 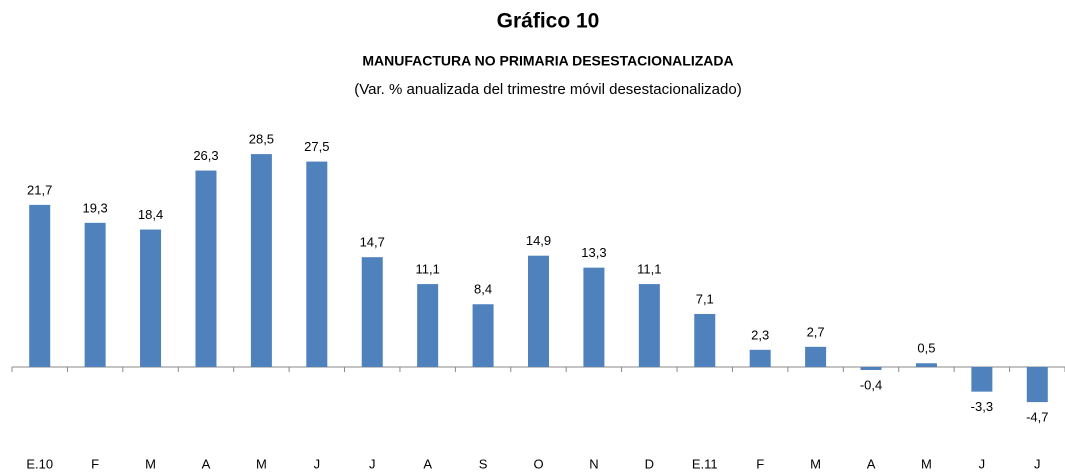 What do you see at coordinates (261, 139) in the screenshot?
I see `data-label: 28,5` at bounding box center [261, 139].